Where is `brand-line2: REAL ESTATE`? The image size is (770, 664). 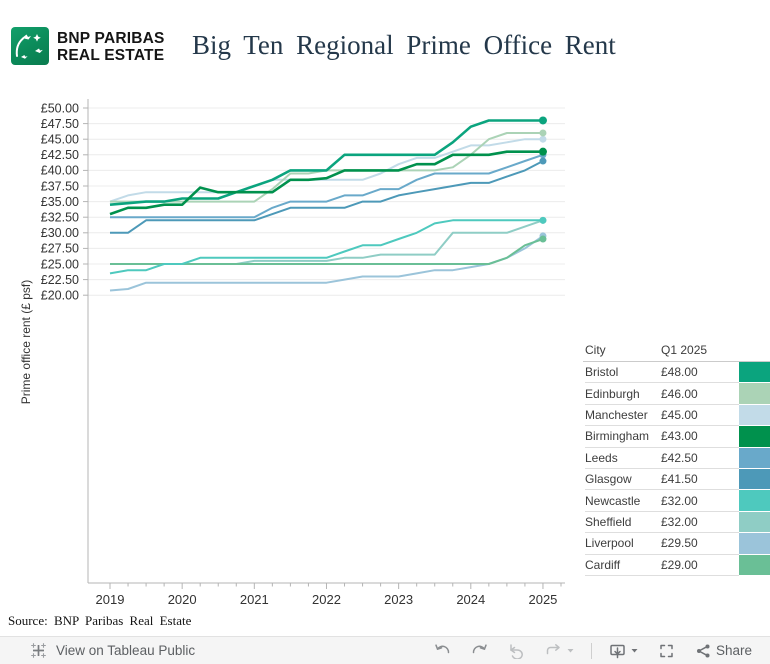
brand-line2: REAL ESTATE is located at coordinates (111, 55).